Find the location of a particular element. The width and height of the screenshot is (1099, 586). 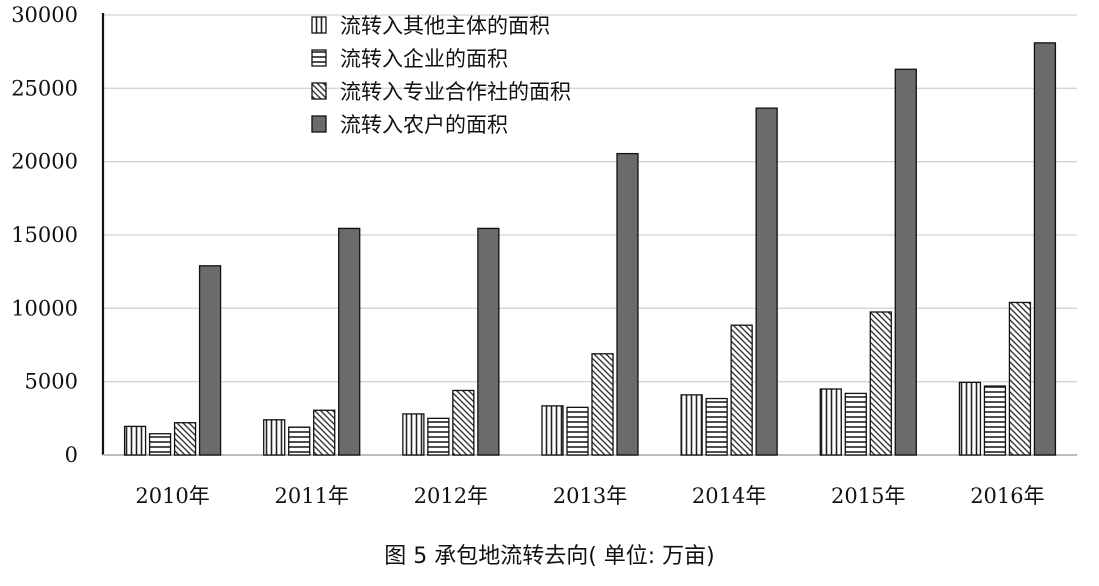

x-category-label: 2011年 is located at coordinates (311, 496).